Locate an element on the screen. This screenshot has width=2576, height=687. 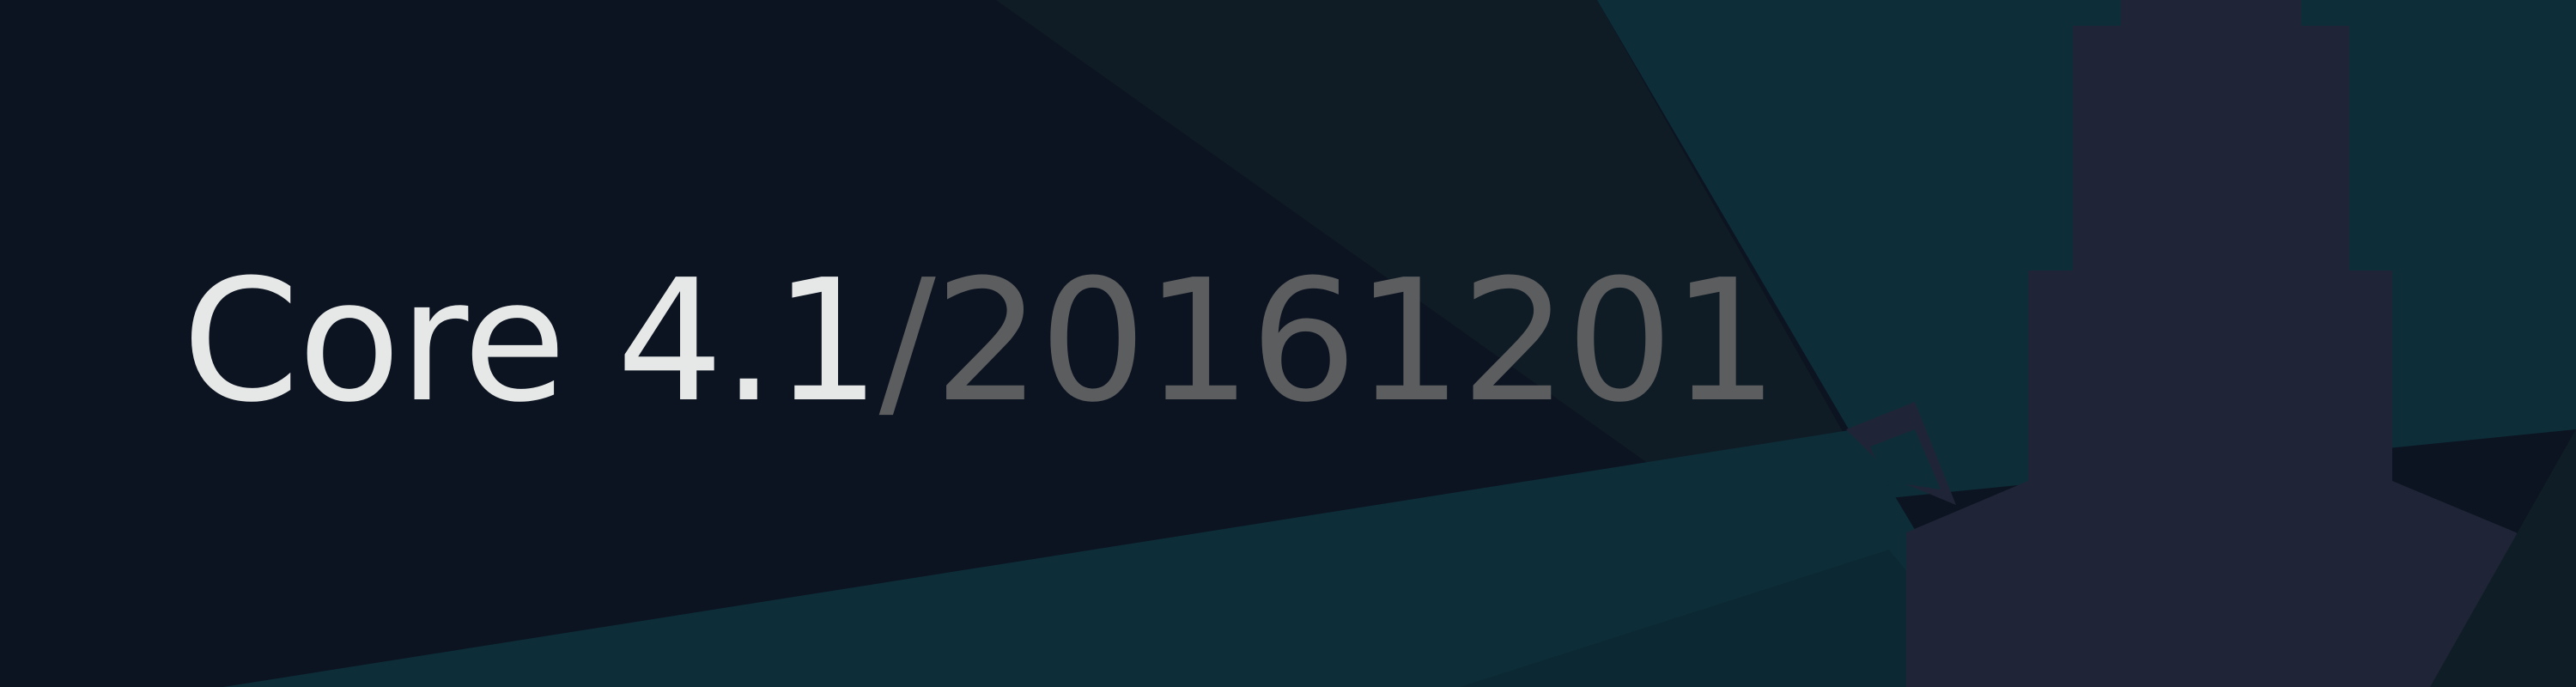
product-name: Core is located at coordinates (375, 342).